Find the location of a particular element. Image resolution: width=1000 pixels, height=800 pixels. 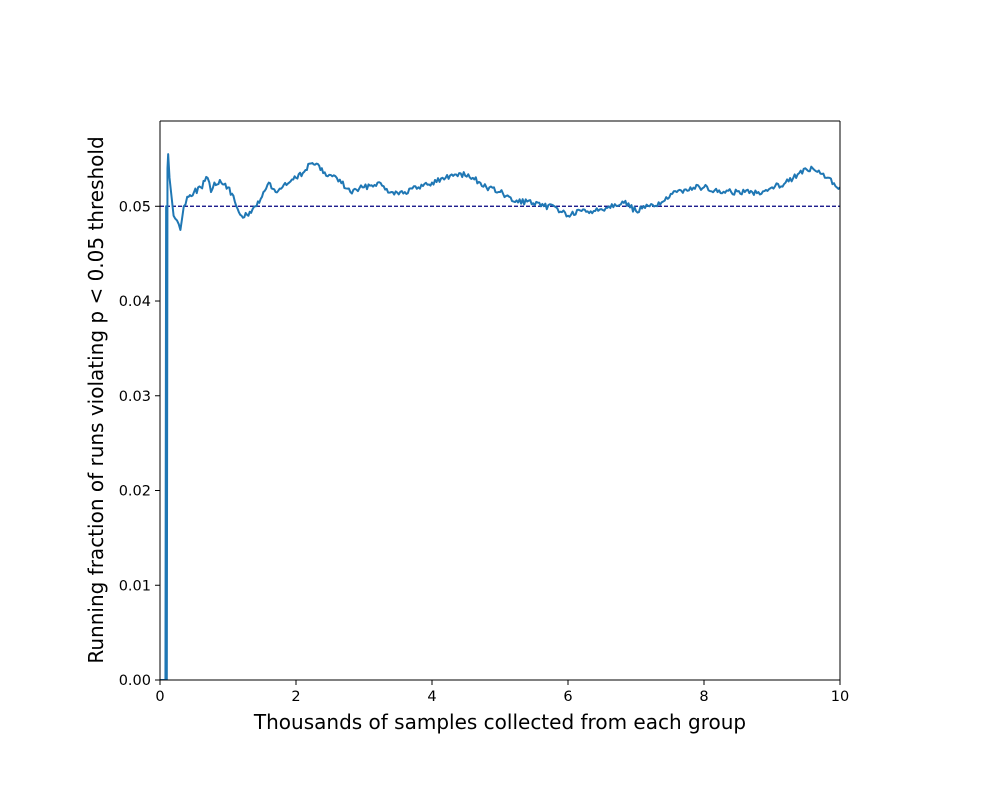

x-tick-label: 2 is located at coordinates (295, 697).